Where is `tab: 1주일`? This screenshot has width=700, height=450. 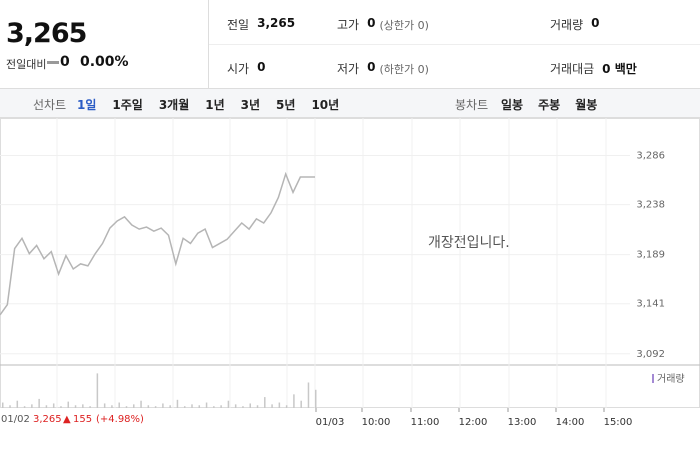 tab: 1주일 is located at coordinates (127, 105).